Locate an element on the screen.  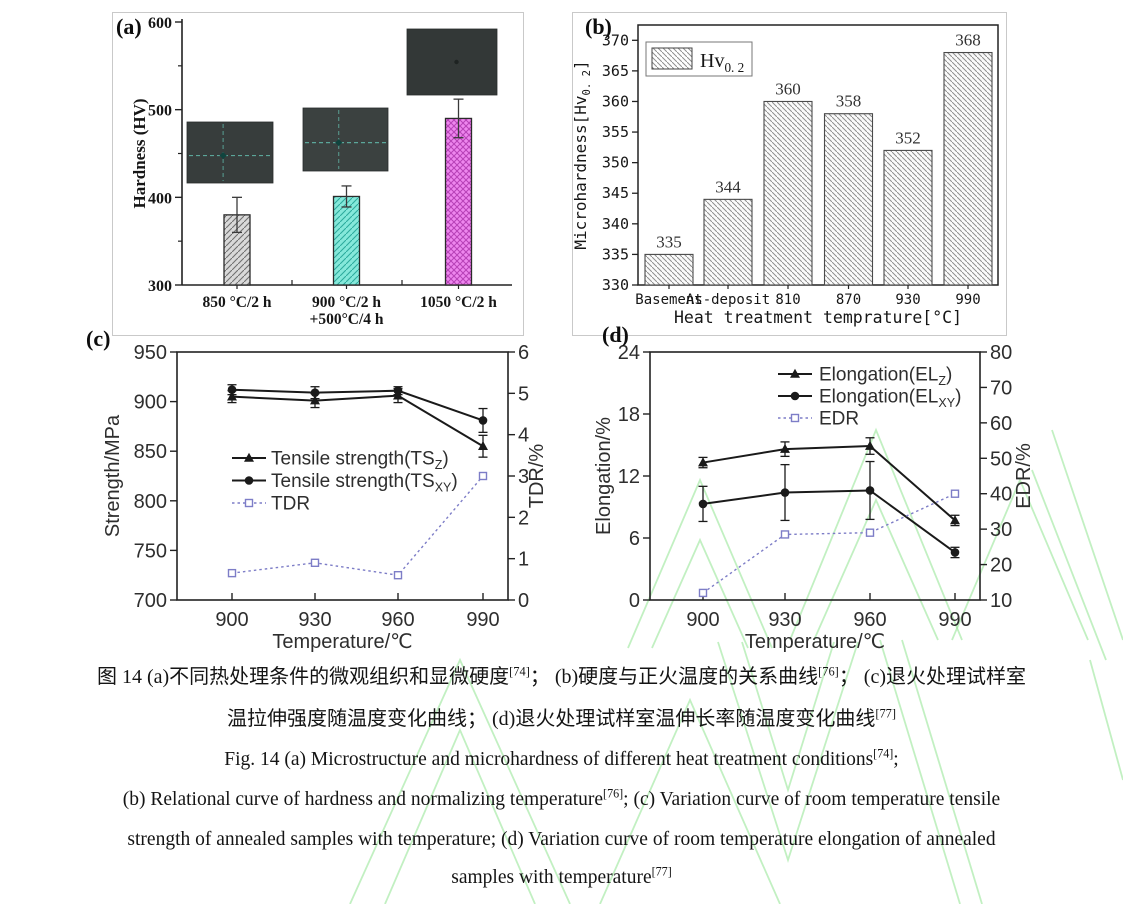
svg-text: 850 °C/2 h is located at coordinates (236, 302).